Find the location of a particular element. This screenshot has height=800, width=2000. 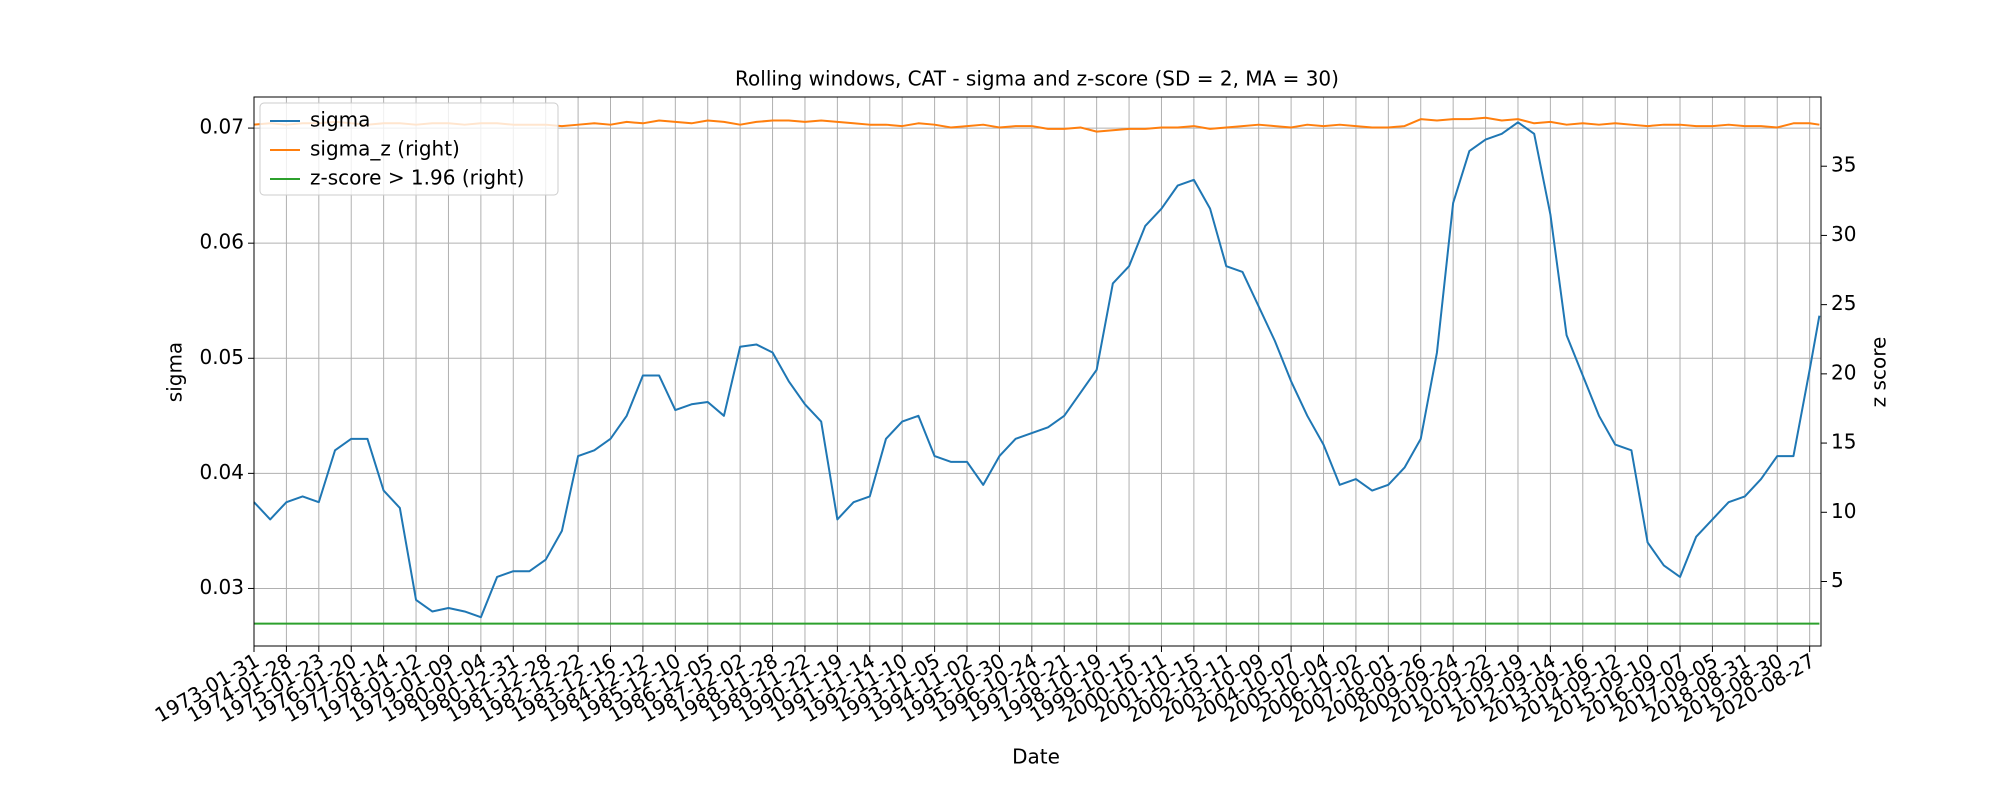

legend-label: sigma_z (right) is located at coordinates (385, 149).